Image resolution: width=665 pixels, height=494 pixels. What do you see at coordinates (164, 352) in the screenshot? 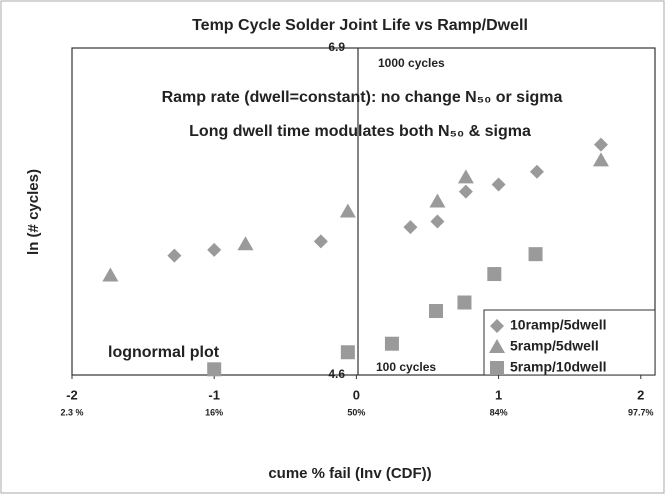
I see `annotation: lognormal plot` at bounding box center [164, 352].